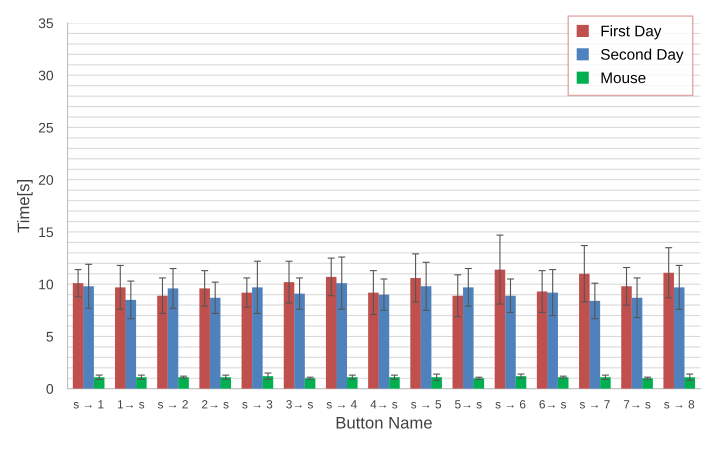 This screenshot has height=460, width=711. Describe the element at coordinates (299, 404) in the screenshot. I see `x-tick-label: 3→ s` at that location.